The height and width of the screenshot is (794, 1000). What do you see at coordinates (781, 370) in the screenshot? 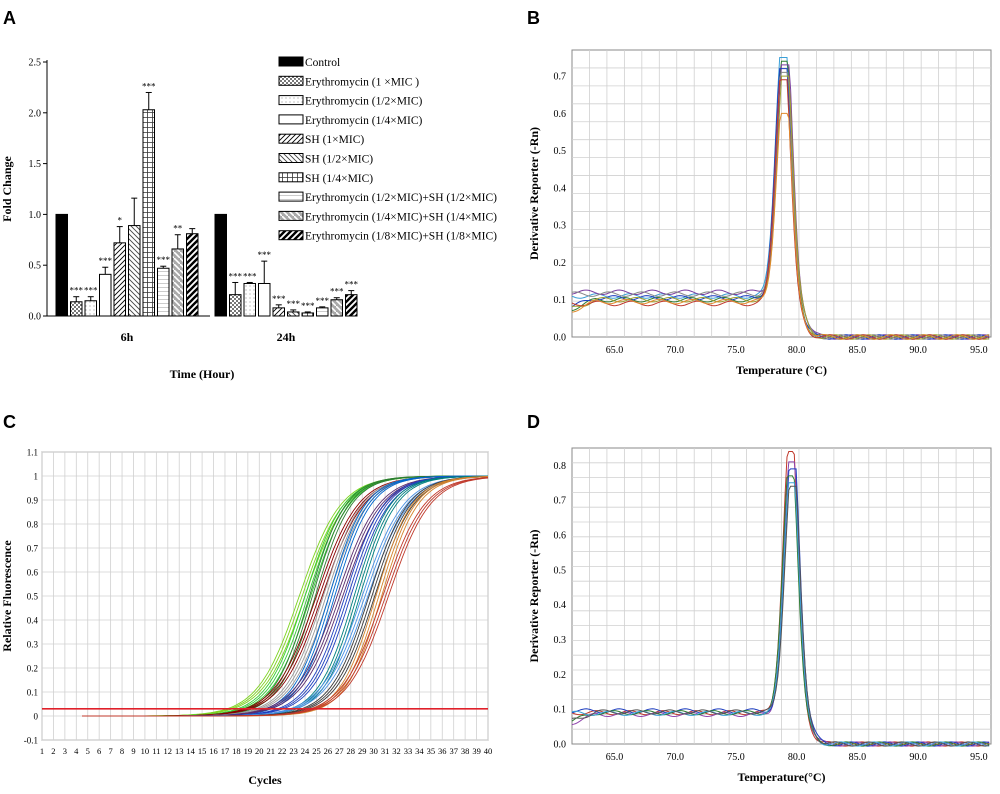
I see `x-axis-title: Temperature (°C)` at bounding box center [781, 370].